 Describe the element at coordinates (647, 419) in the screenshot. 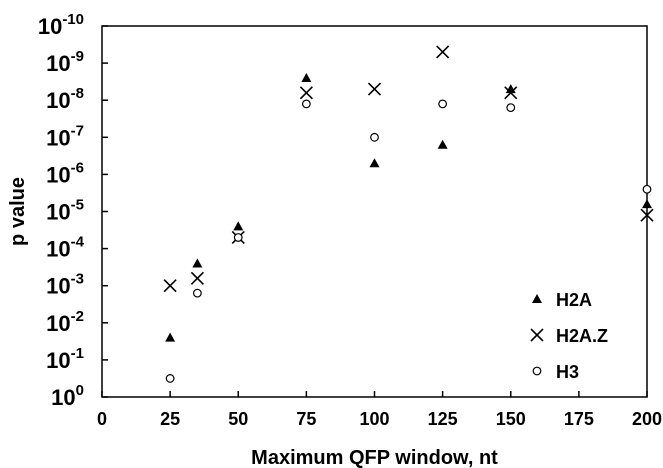

I see `x-tick-label: 200` at that location.